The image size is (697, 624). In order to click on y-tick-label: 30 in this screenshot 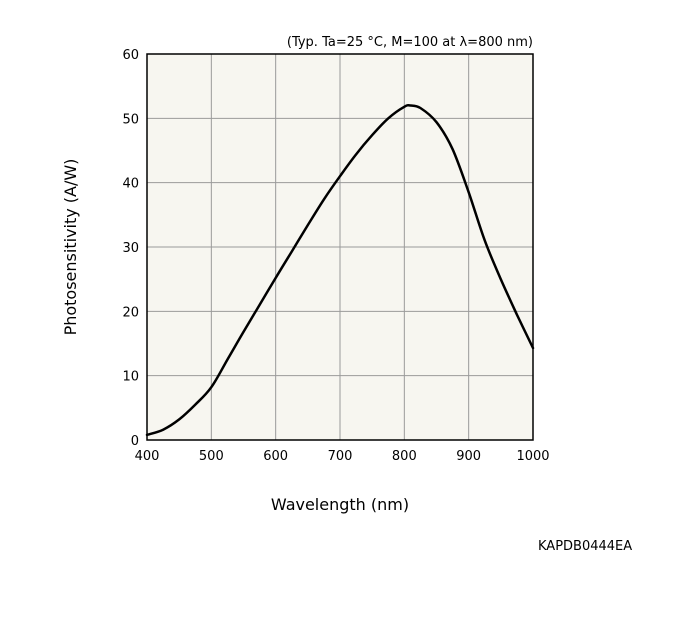, I will do `click(130, 248)`.